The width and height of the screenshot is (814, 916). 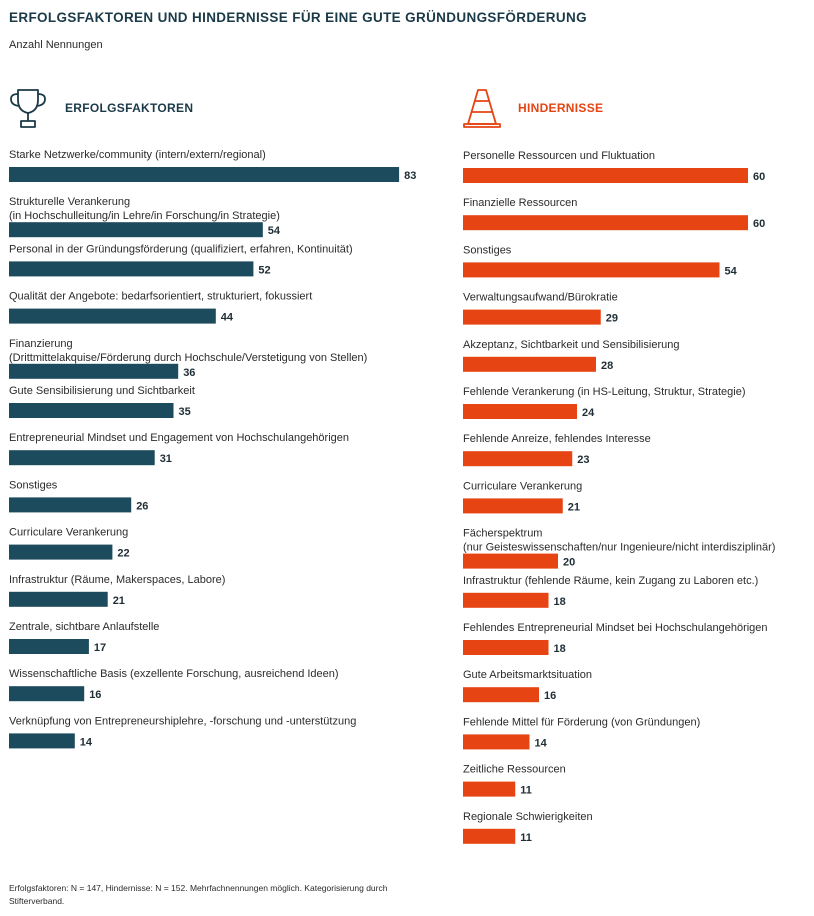 What do you see at coordinates (41, 344) in the screenshot?
I see `erfolgsfaktoren-category-label: Finanzierung` at bounding box center [41, 344].